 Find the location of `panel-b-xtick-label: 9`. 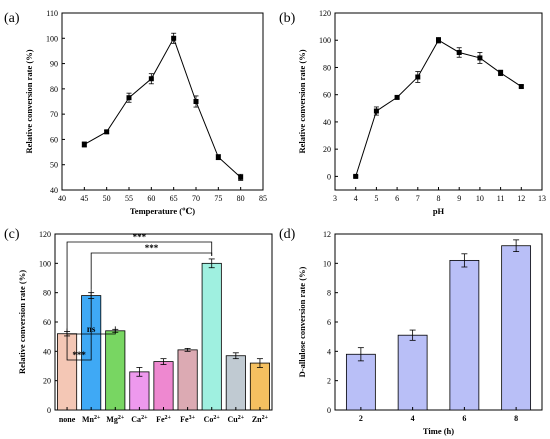

panel-b-xtick-label: 9 is located at coordinates (459, 198).